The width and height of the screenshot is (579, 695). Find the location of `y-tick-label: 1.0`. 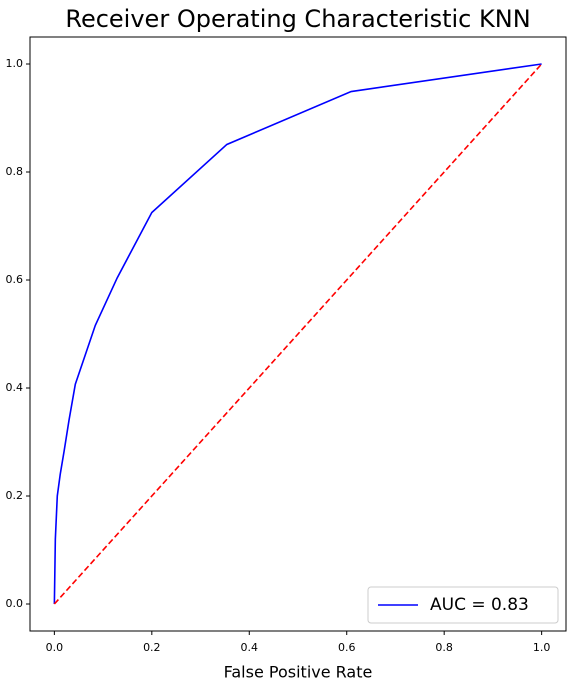

y-tick-label: 1.0 is located at coordinates (15, 63).